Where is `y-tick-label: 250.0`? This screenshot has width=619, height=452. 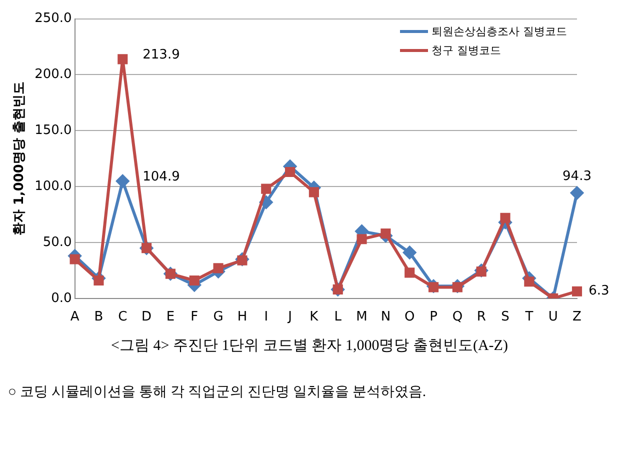
y-tick-label: 250.0 is located at coordinates (53, 18).